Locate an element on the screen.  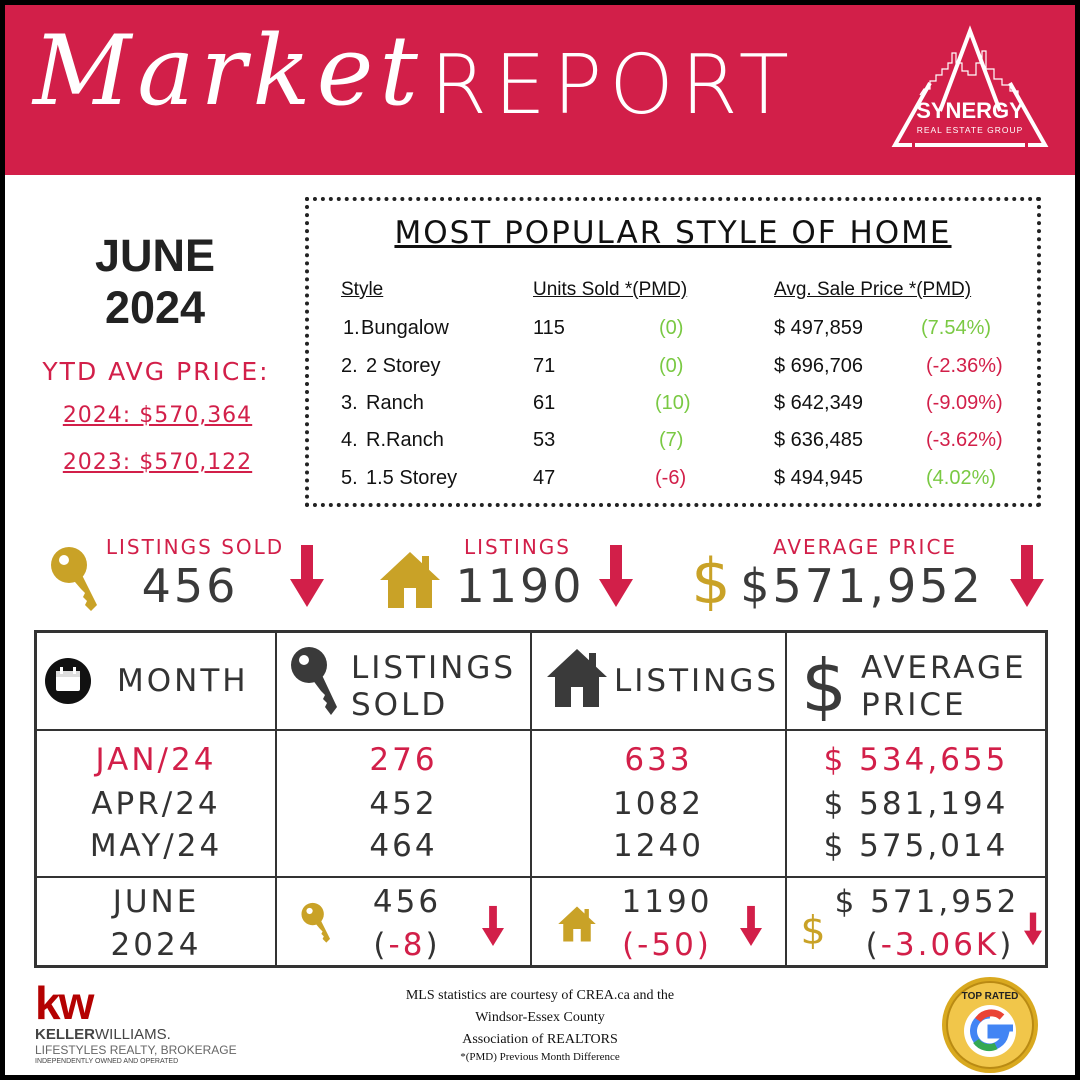
stat-sold-label: LISTINGS SOLD is located at coordinates (195, 547).